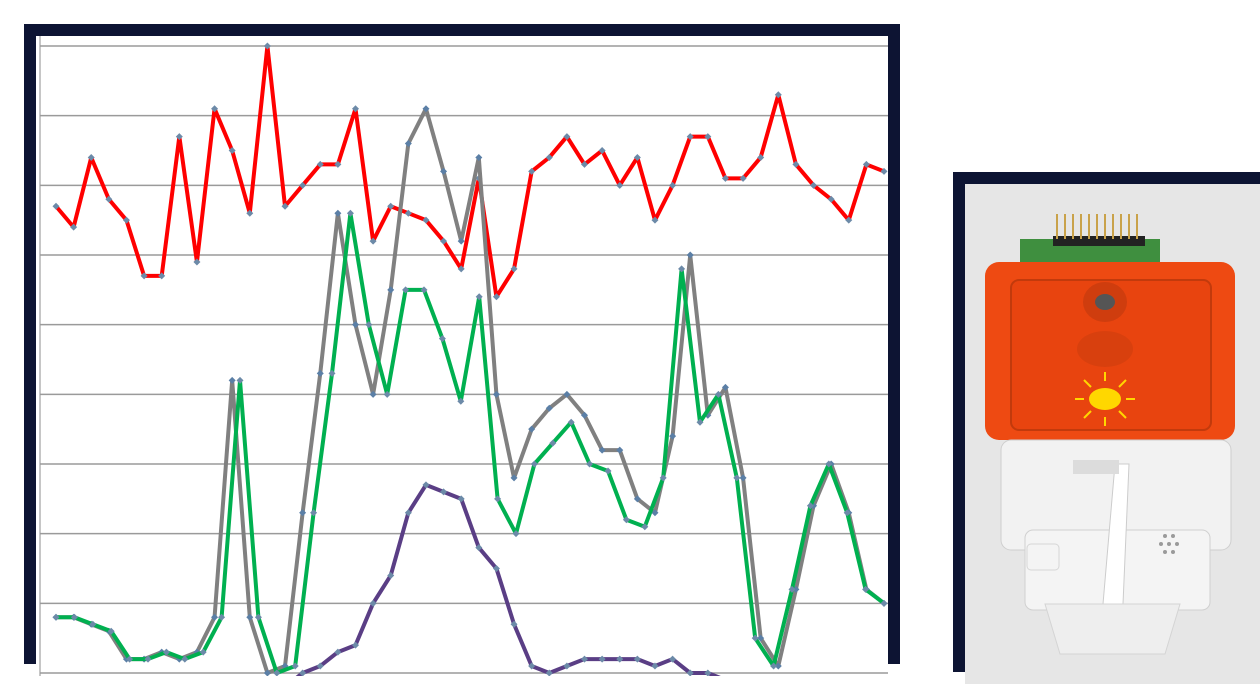 The width and height of the screenshot is (1260, 684). What do you see at coordinates (1043, 557) in the screenshot?
I see `logo-mark` at bounding box center [1043, 557].